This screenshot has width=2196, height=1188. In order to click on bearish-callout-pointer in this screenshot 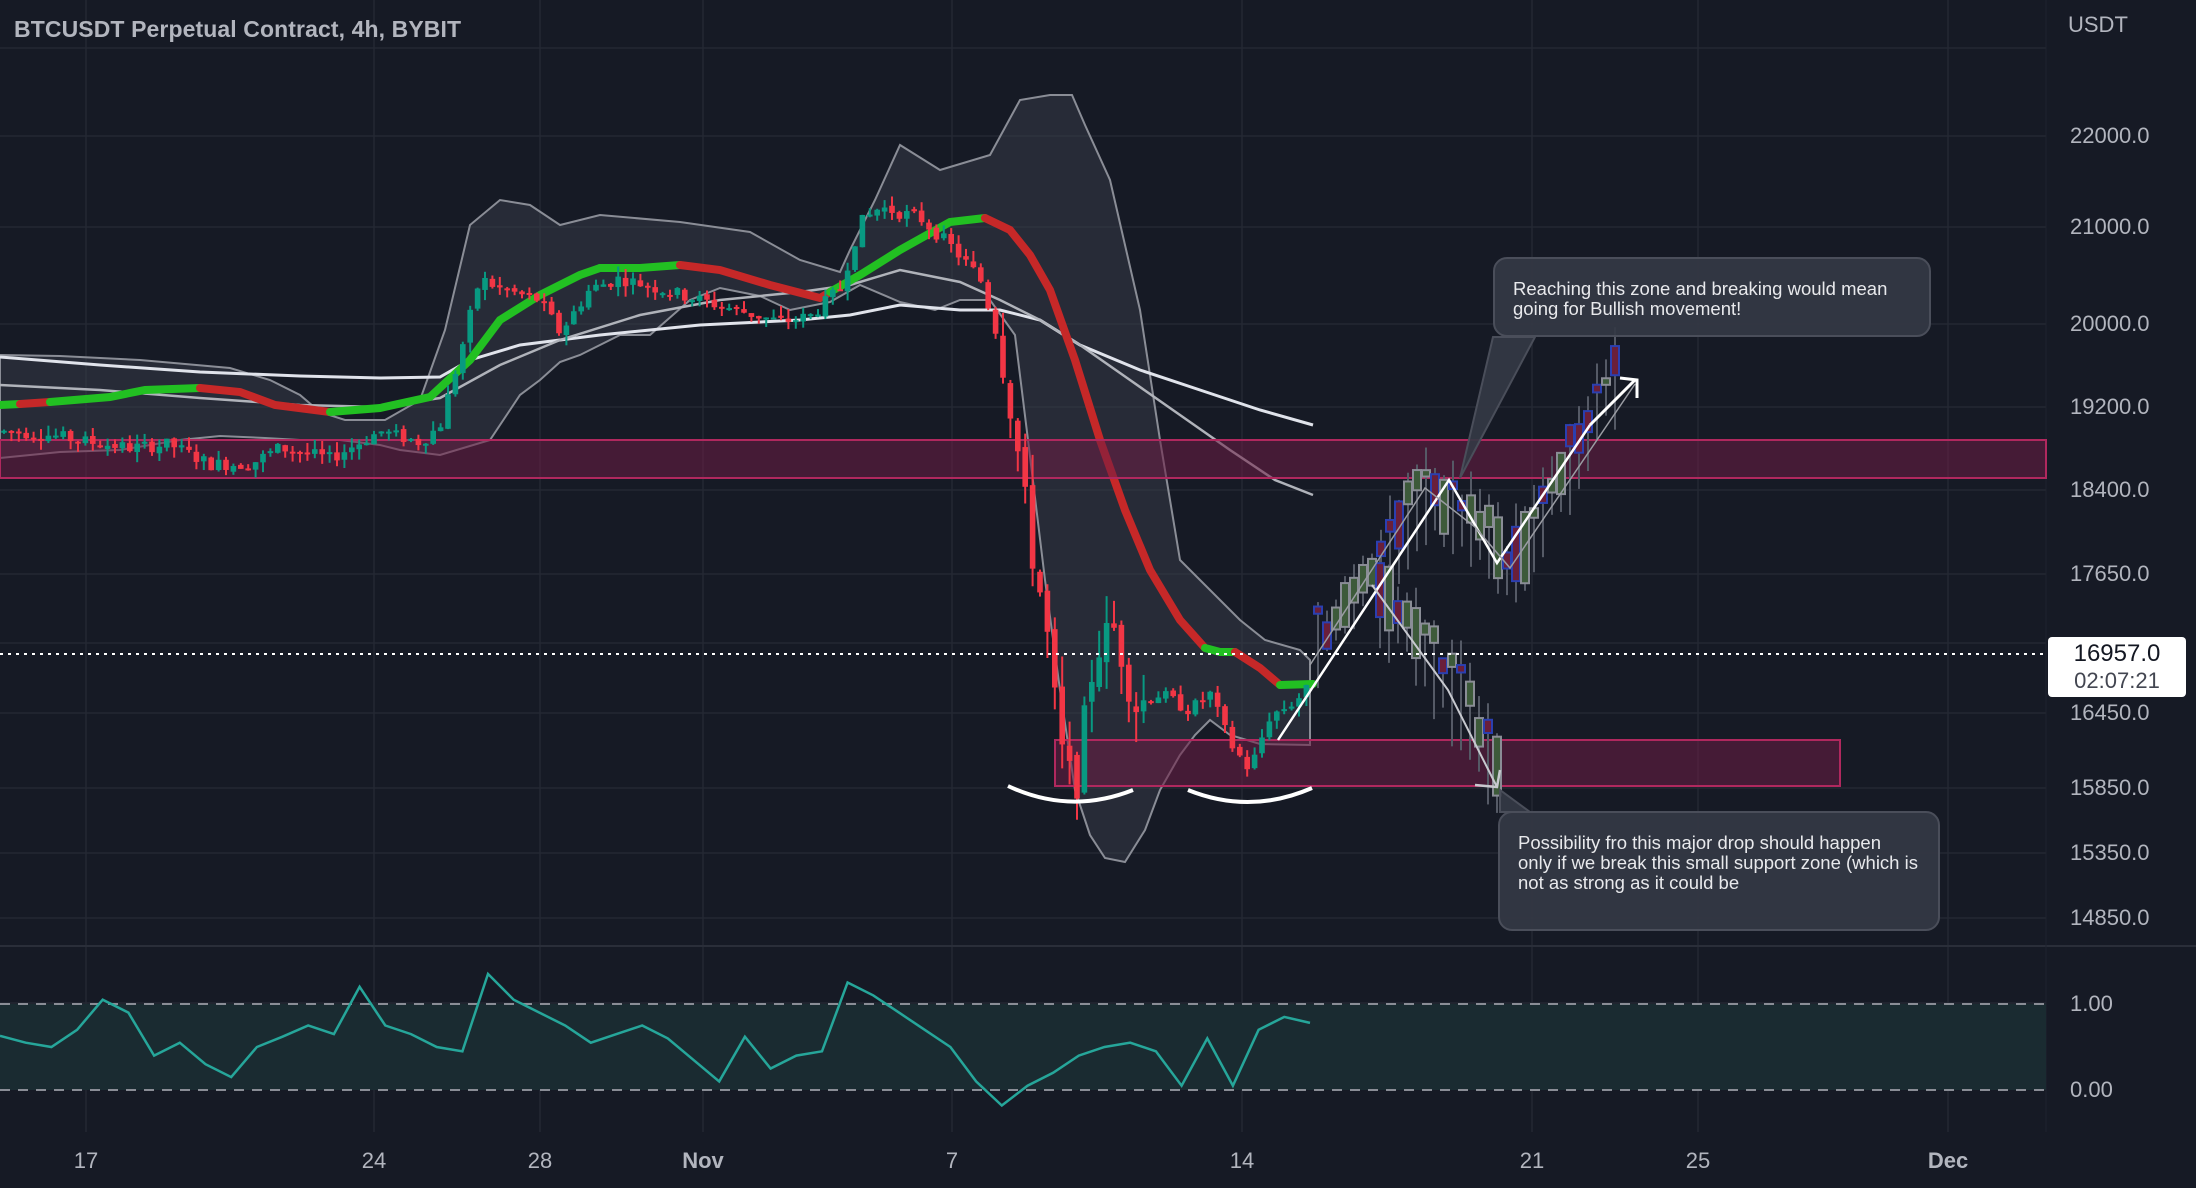, I will do `click(1516, 800)`.